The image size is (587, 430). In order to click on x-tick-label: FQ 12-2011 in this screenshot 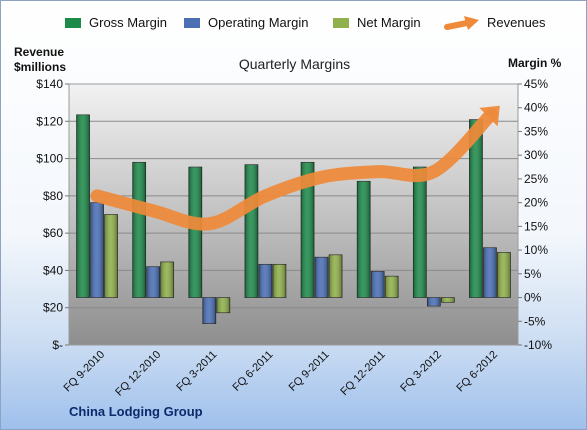, I will do `click(362, 373)`.